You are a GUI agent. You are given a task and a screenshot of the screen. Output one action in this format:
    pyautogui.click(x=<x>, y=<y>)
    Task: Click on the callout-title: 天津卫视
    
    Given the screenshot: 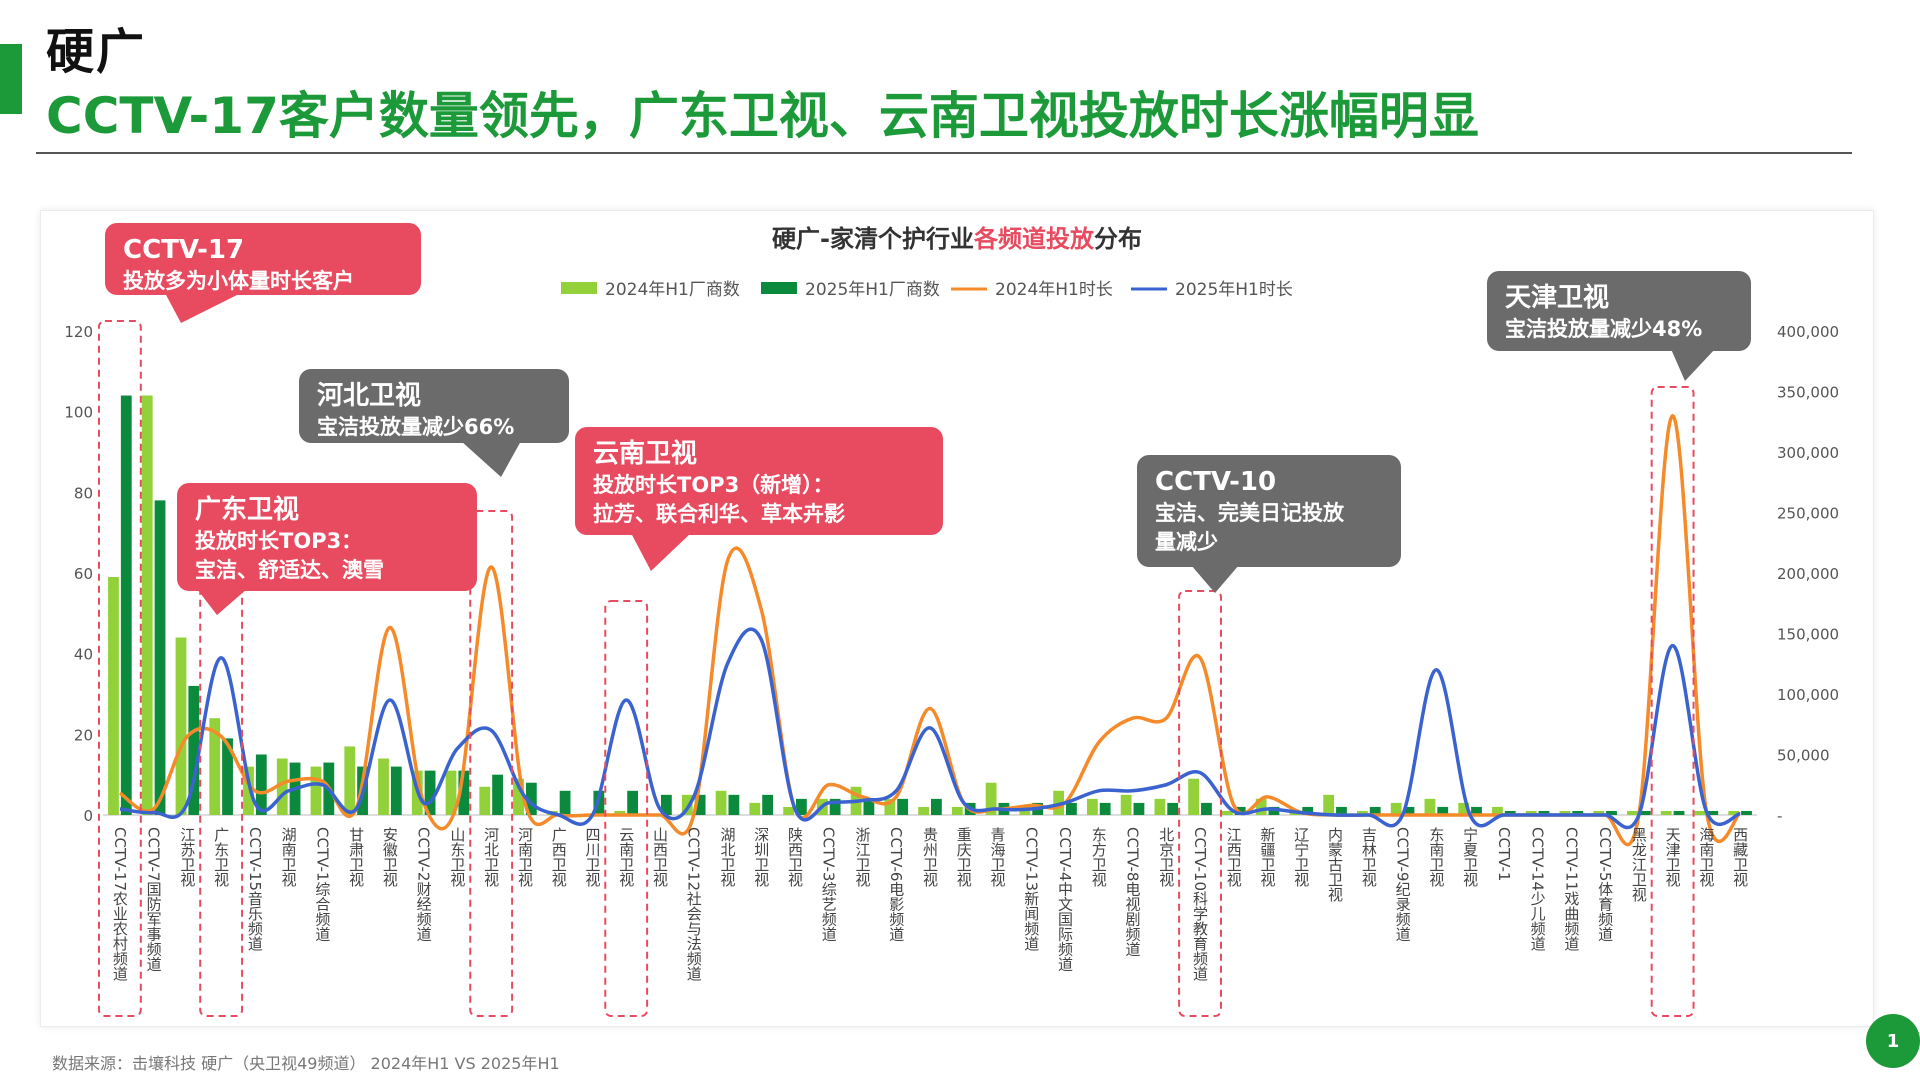 What is the action you would take?
    pyautogui.click(x=1557, y=298)
    